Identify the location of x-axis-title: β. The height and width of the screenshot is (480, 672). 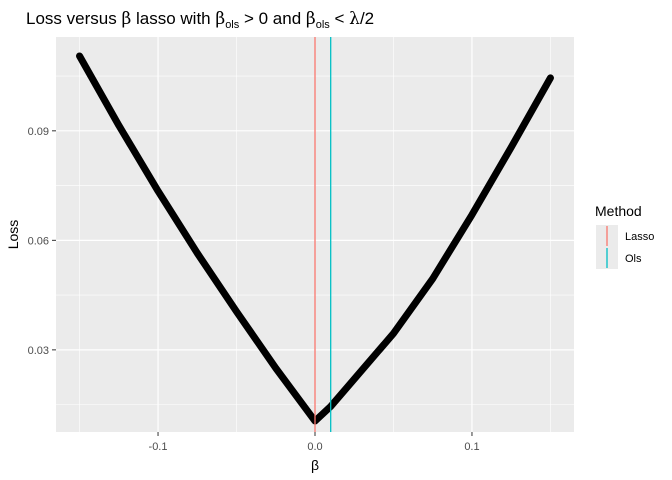
(315, 465).